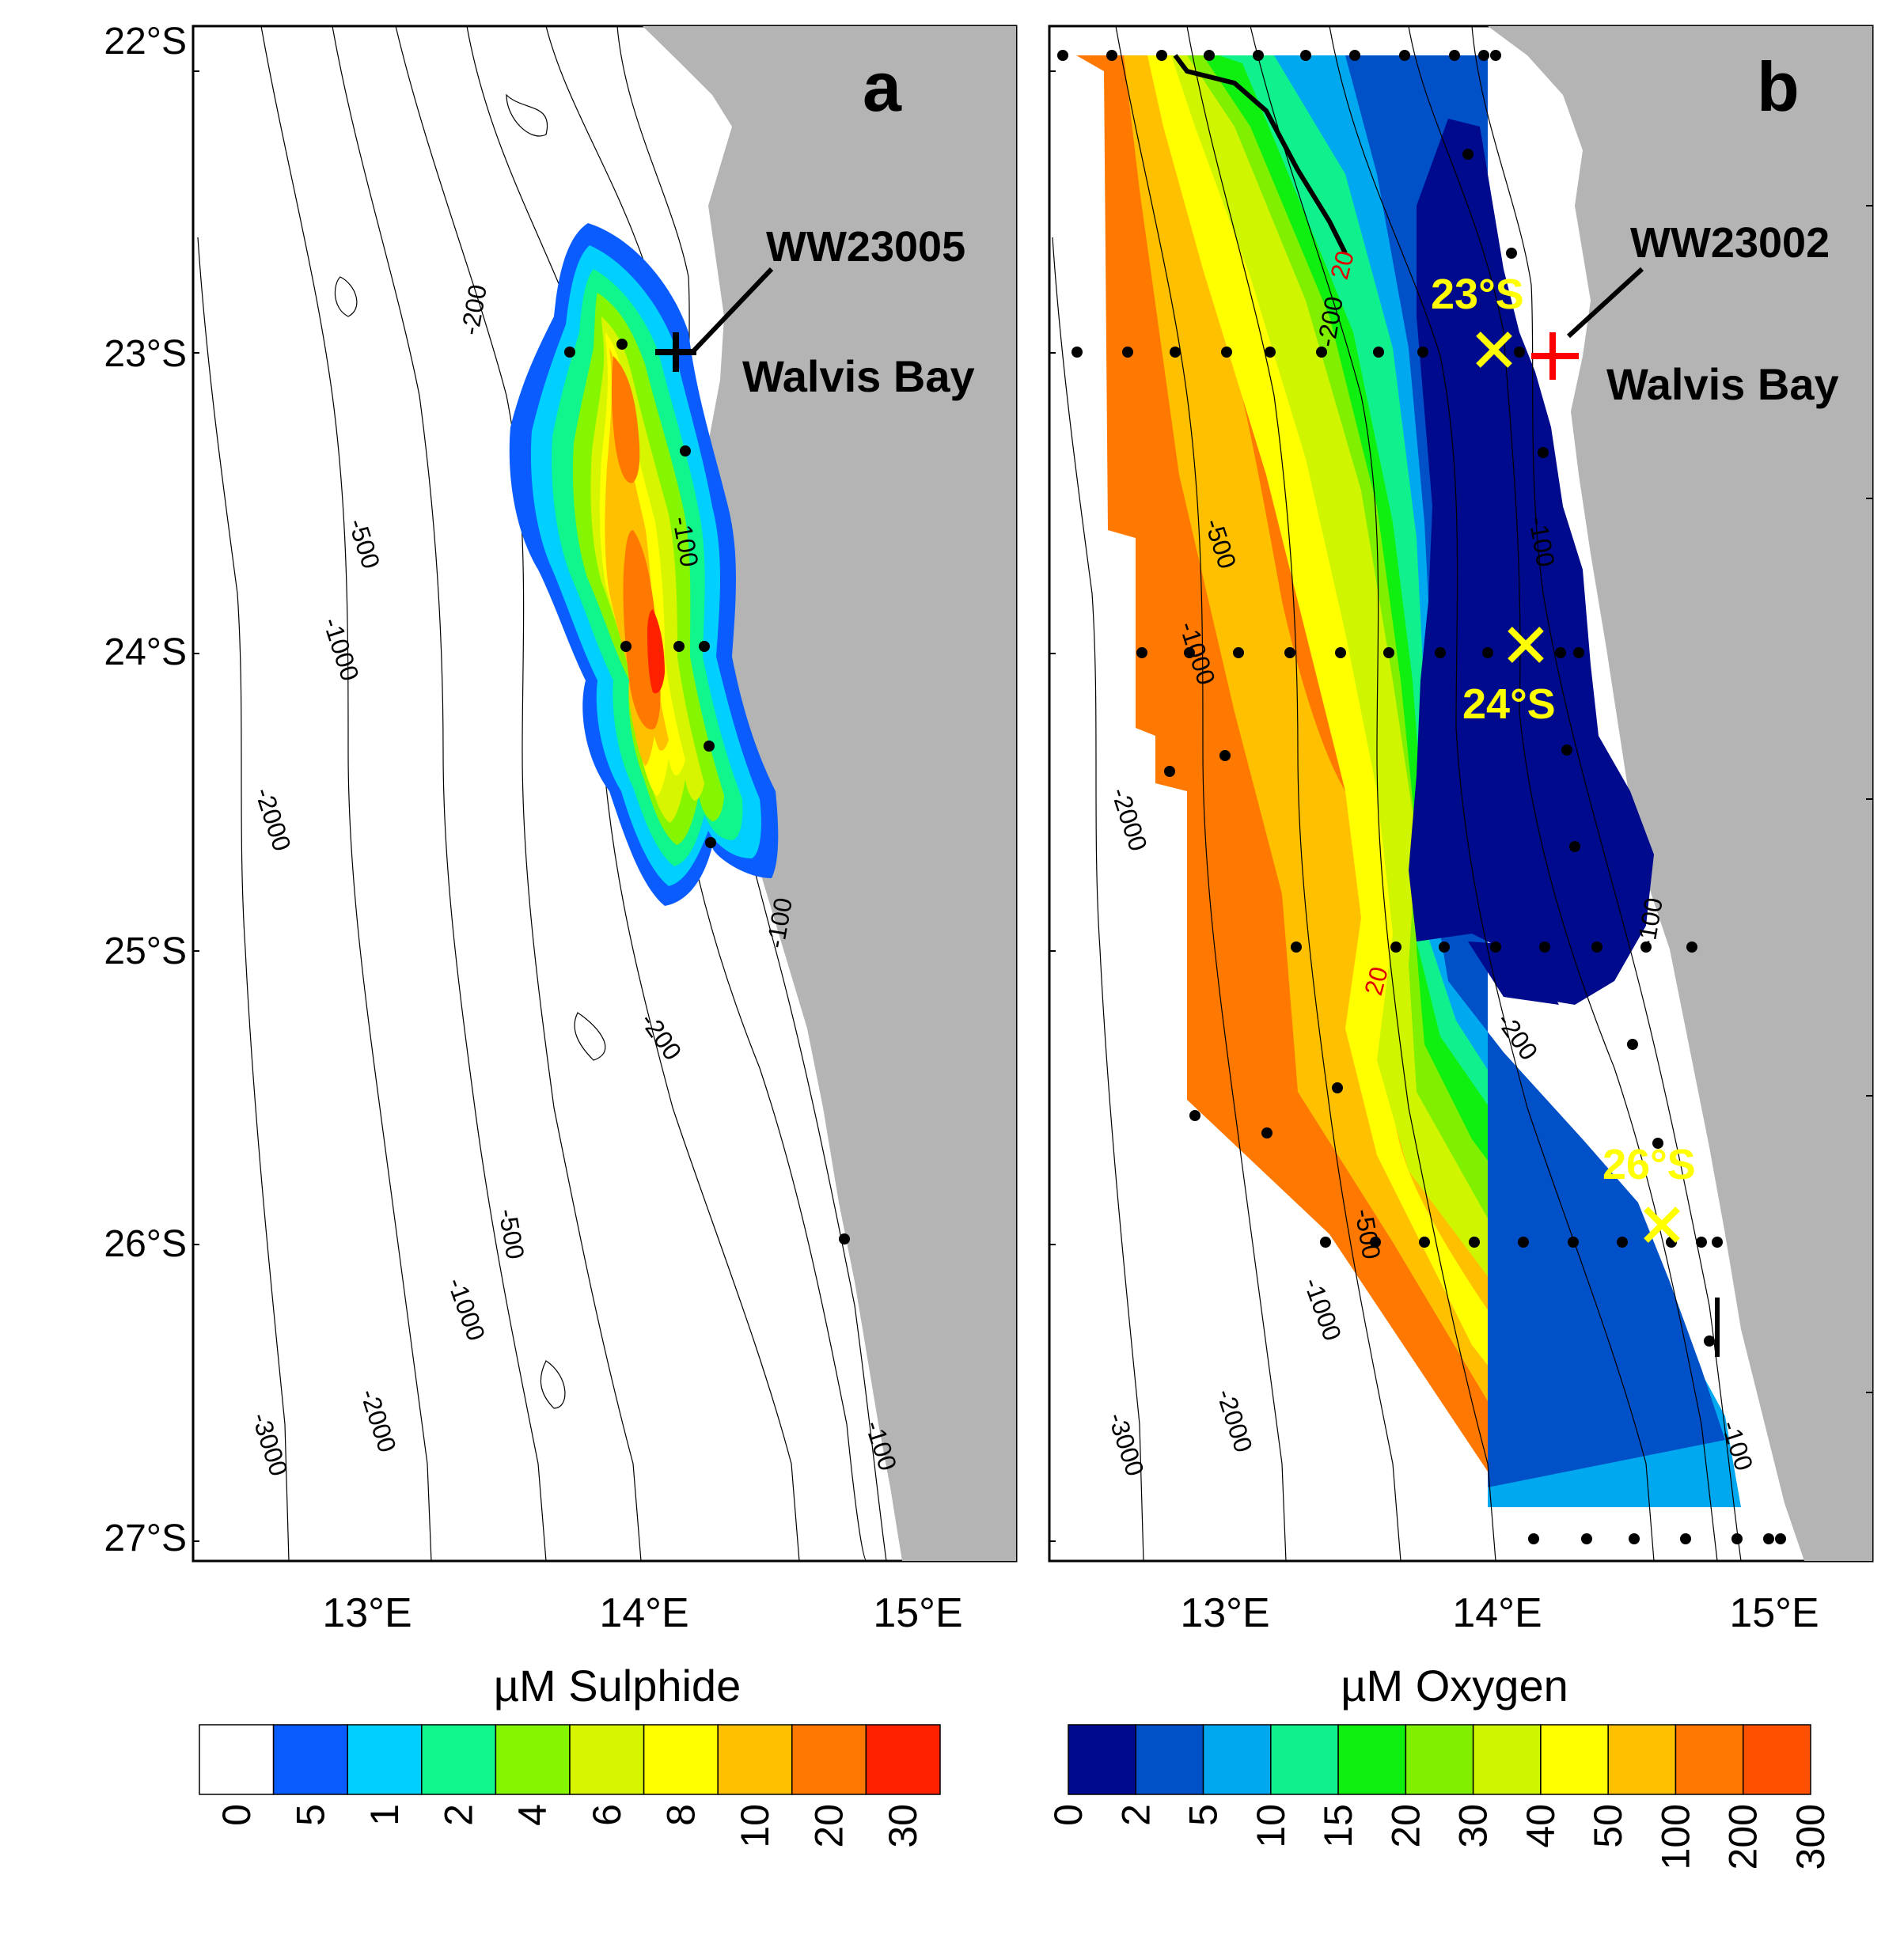 The height and width of the screenshot is (1936, 1904). I want to click on lat-ticks-a, so click(196, 806).